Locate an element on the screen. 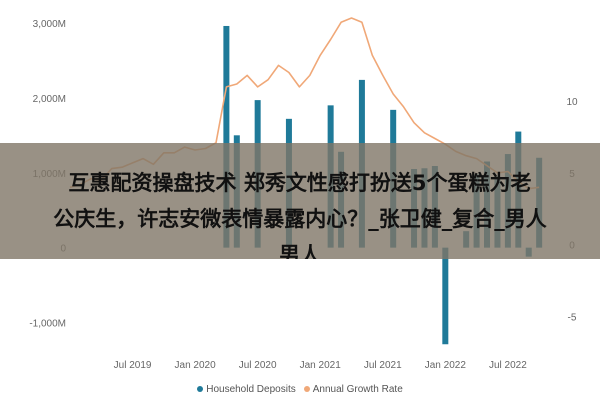  headline-line-2: 公庆生，许志安微表情暴露内心？_张卫健_复合_男人 is located at coordinates (300, 219).